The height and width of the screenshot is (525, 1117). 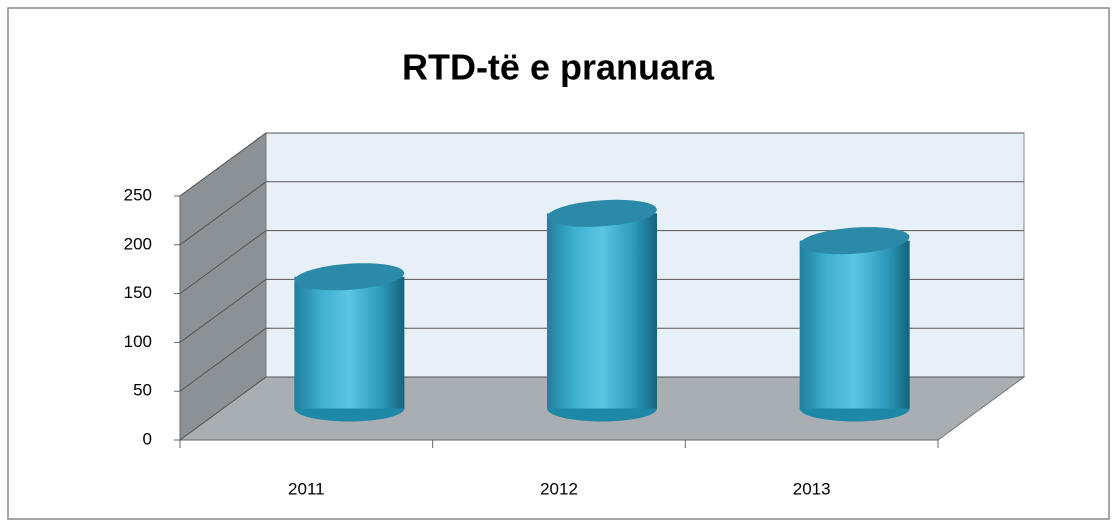 I want to click on x-tick-label: 2013, so click(x=812, y=488).